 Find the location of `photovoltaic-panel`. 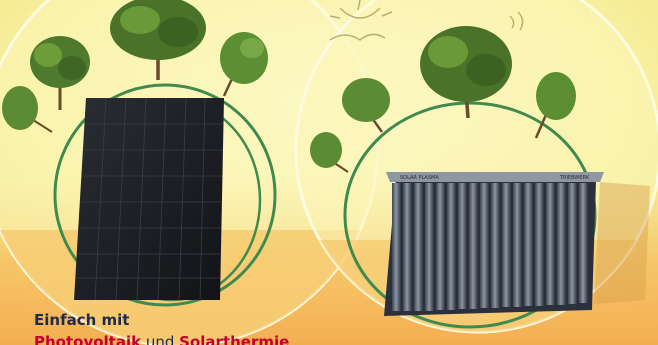

photovoltaic-panel is located at coordinates (149, 199).